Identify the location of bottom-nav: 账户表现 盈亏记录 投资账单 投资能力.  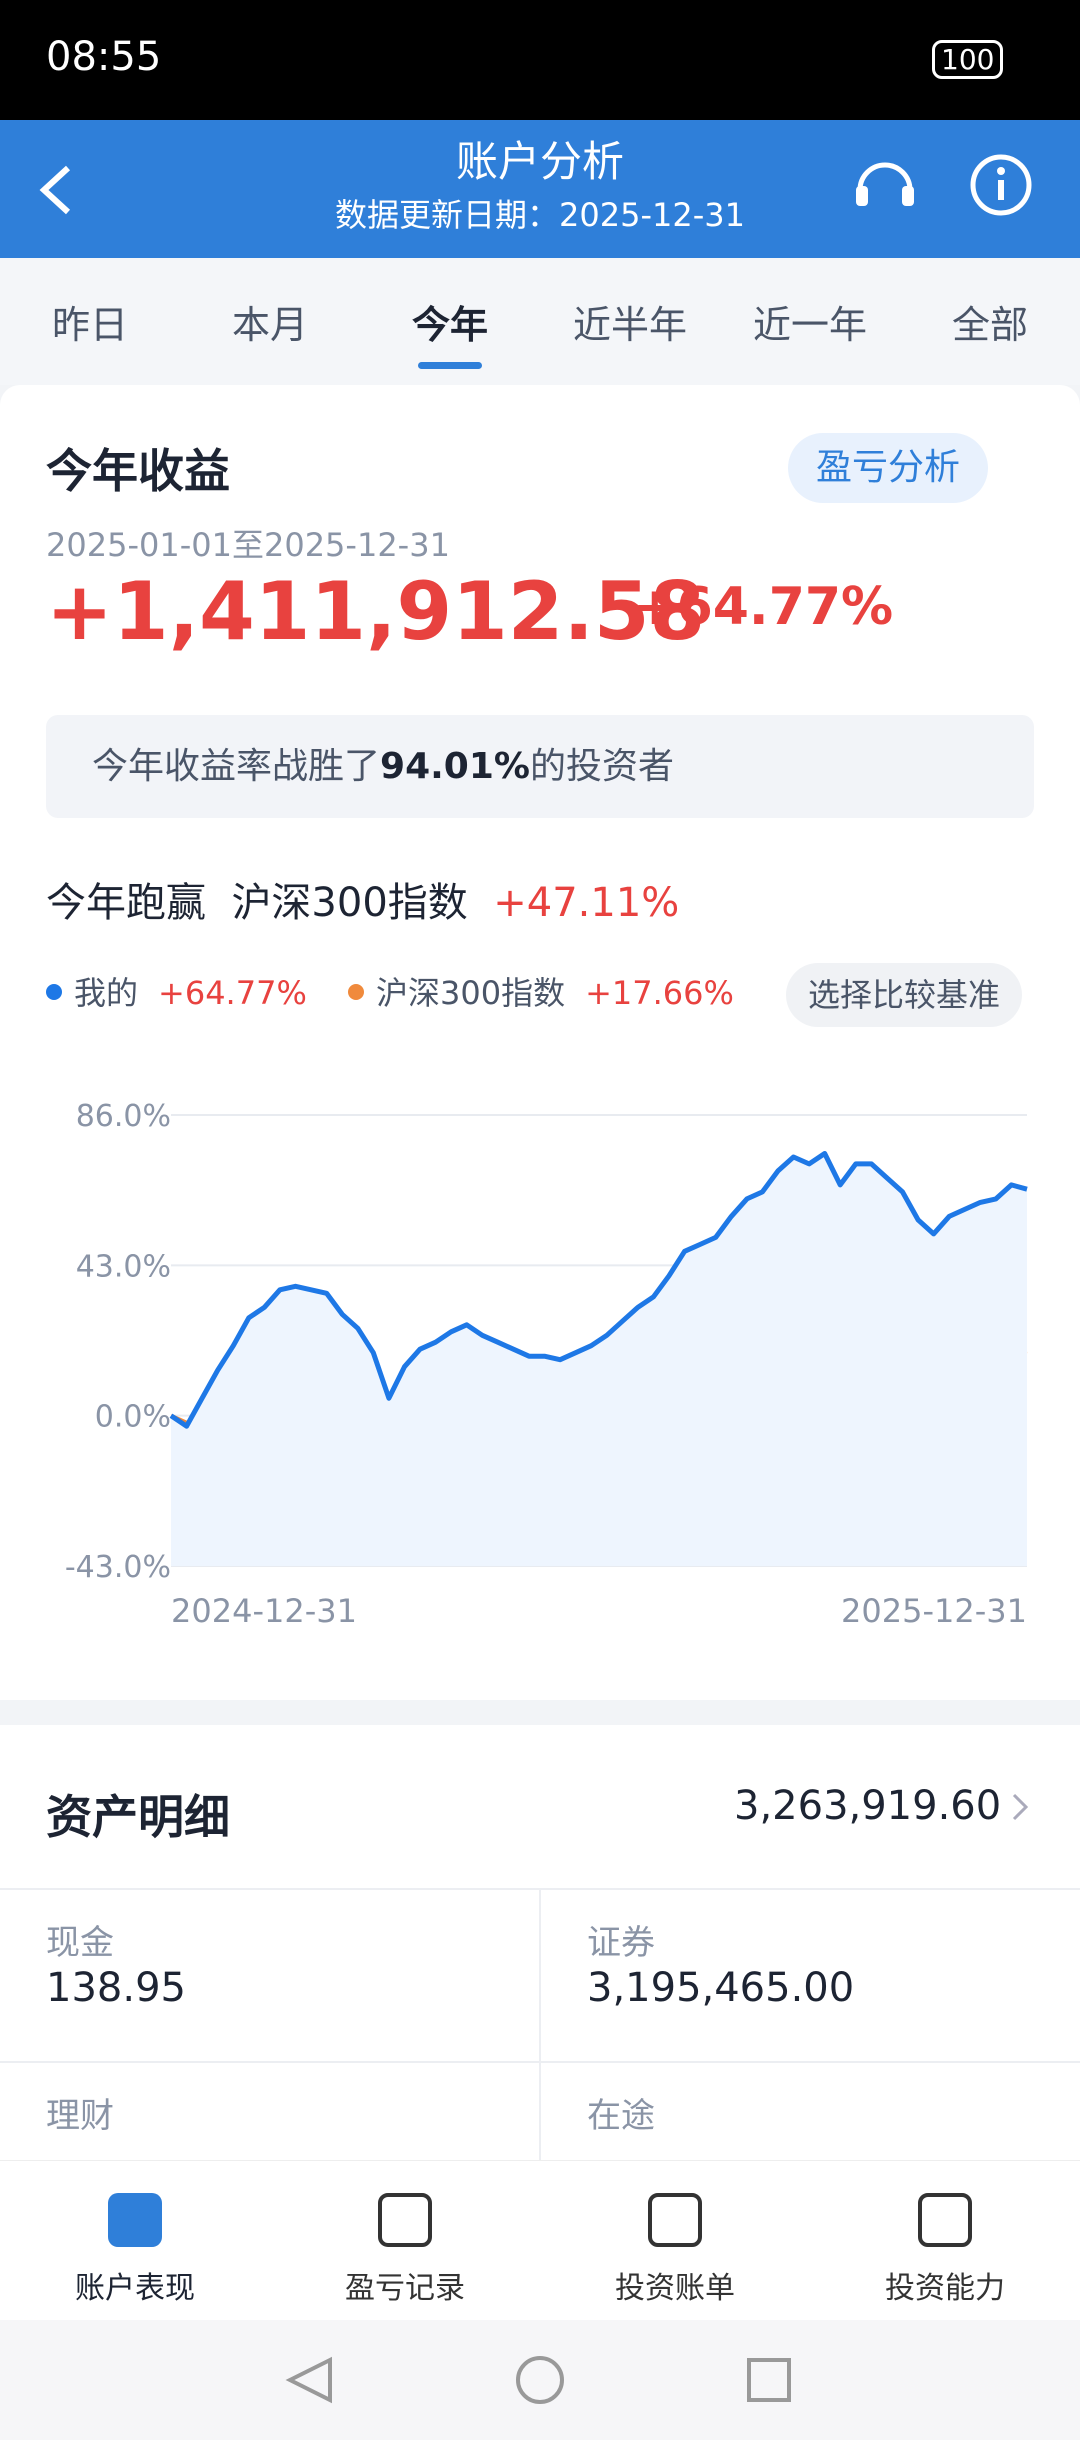
(540, 2240).